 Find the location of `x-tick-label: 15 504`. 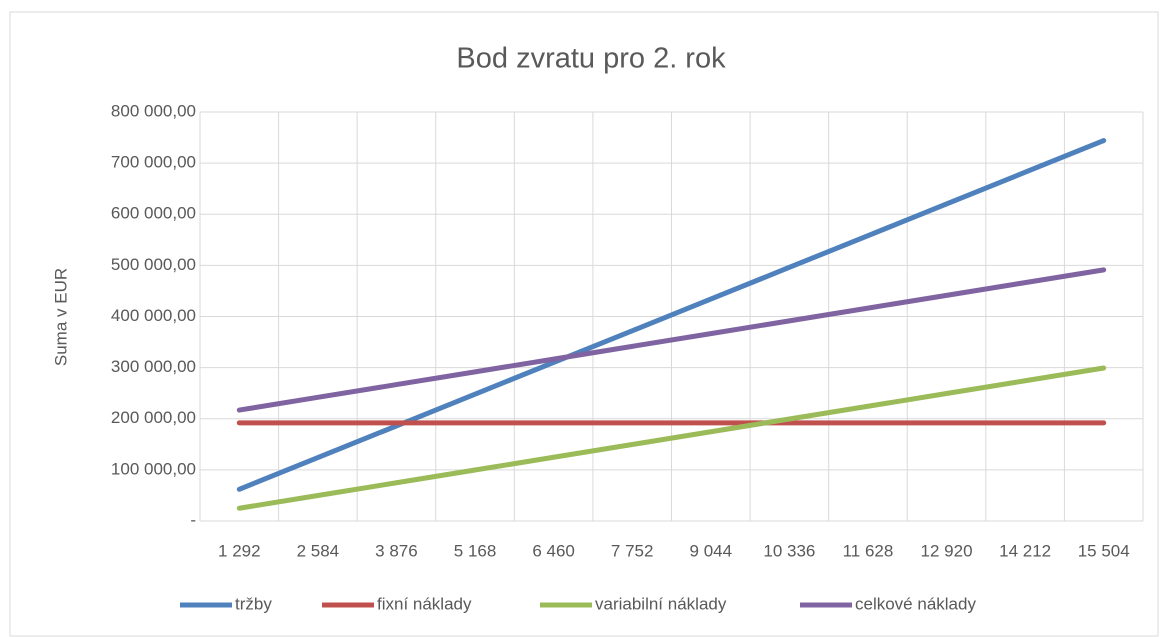

x-tick-label: 15 504 is located at coordinates (1104, 550).